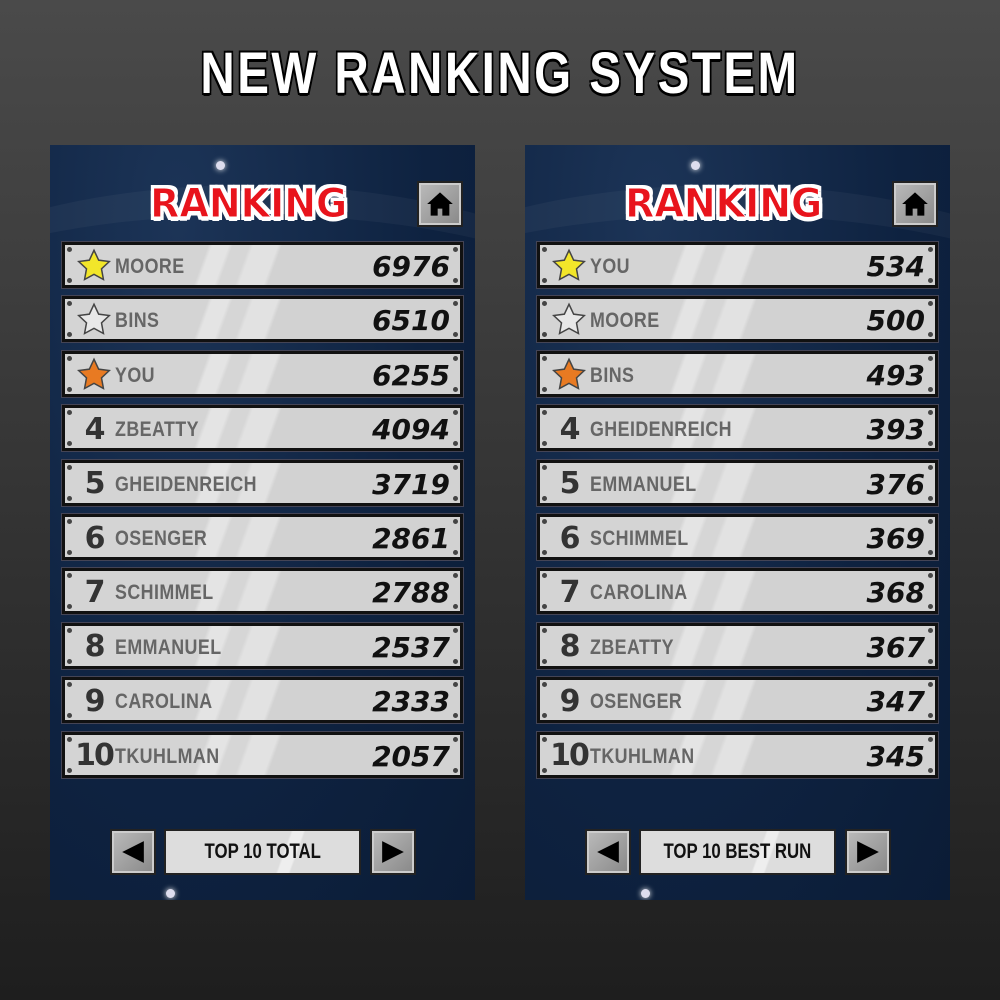  I want to click on leaderboard-mode-label: TOP 10 BEST RUN, so click(737, 852).